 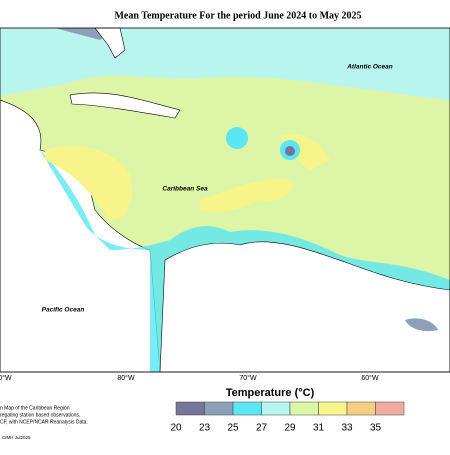 I want to click on footnote: regating station based observations,, so click(x=40, y=415).